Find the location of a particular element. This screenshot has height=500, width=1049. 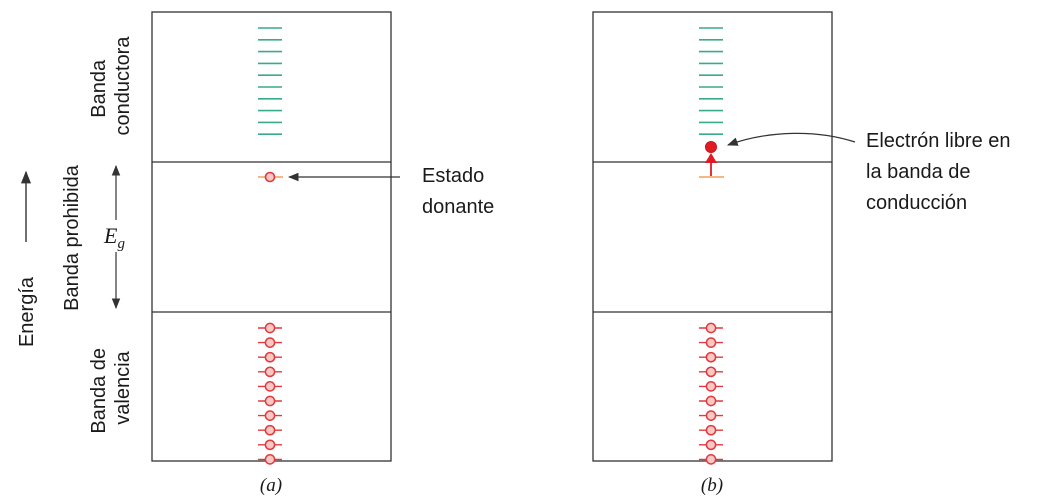

eg-label: Eg is located at coordinates (114, 237).